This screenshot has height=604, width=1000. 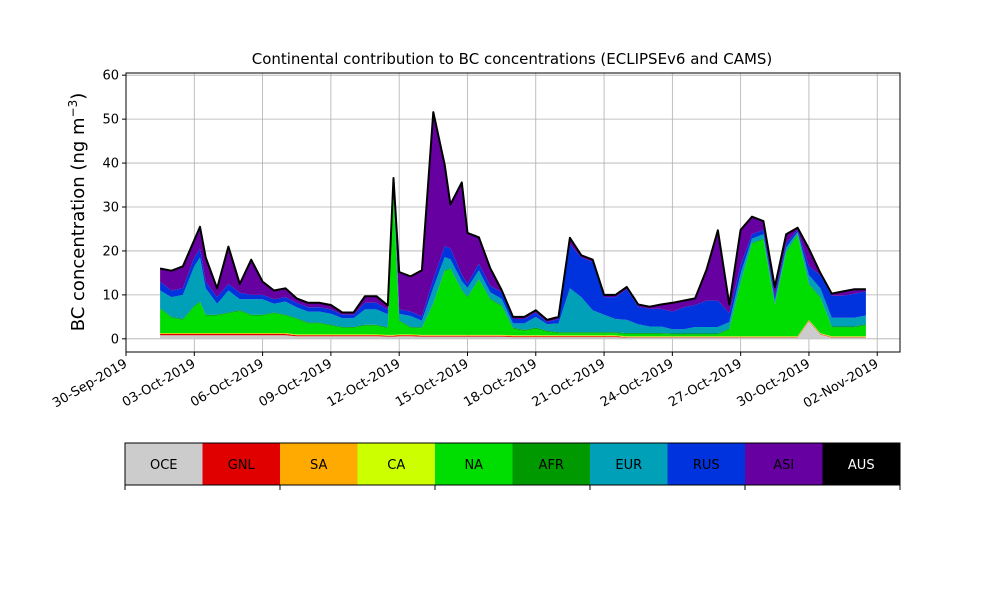 What do you see at coordinates (73, 109) in the screenshot?
I see `y-axis-label-exponent: −3` at bounding box center [73, 109].